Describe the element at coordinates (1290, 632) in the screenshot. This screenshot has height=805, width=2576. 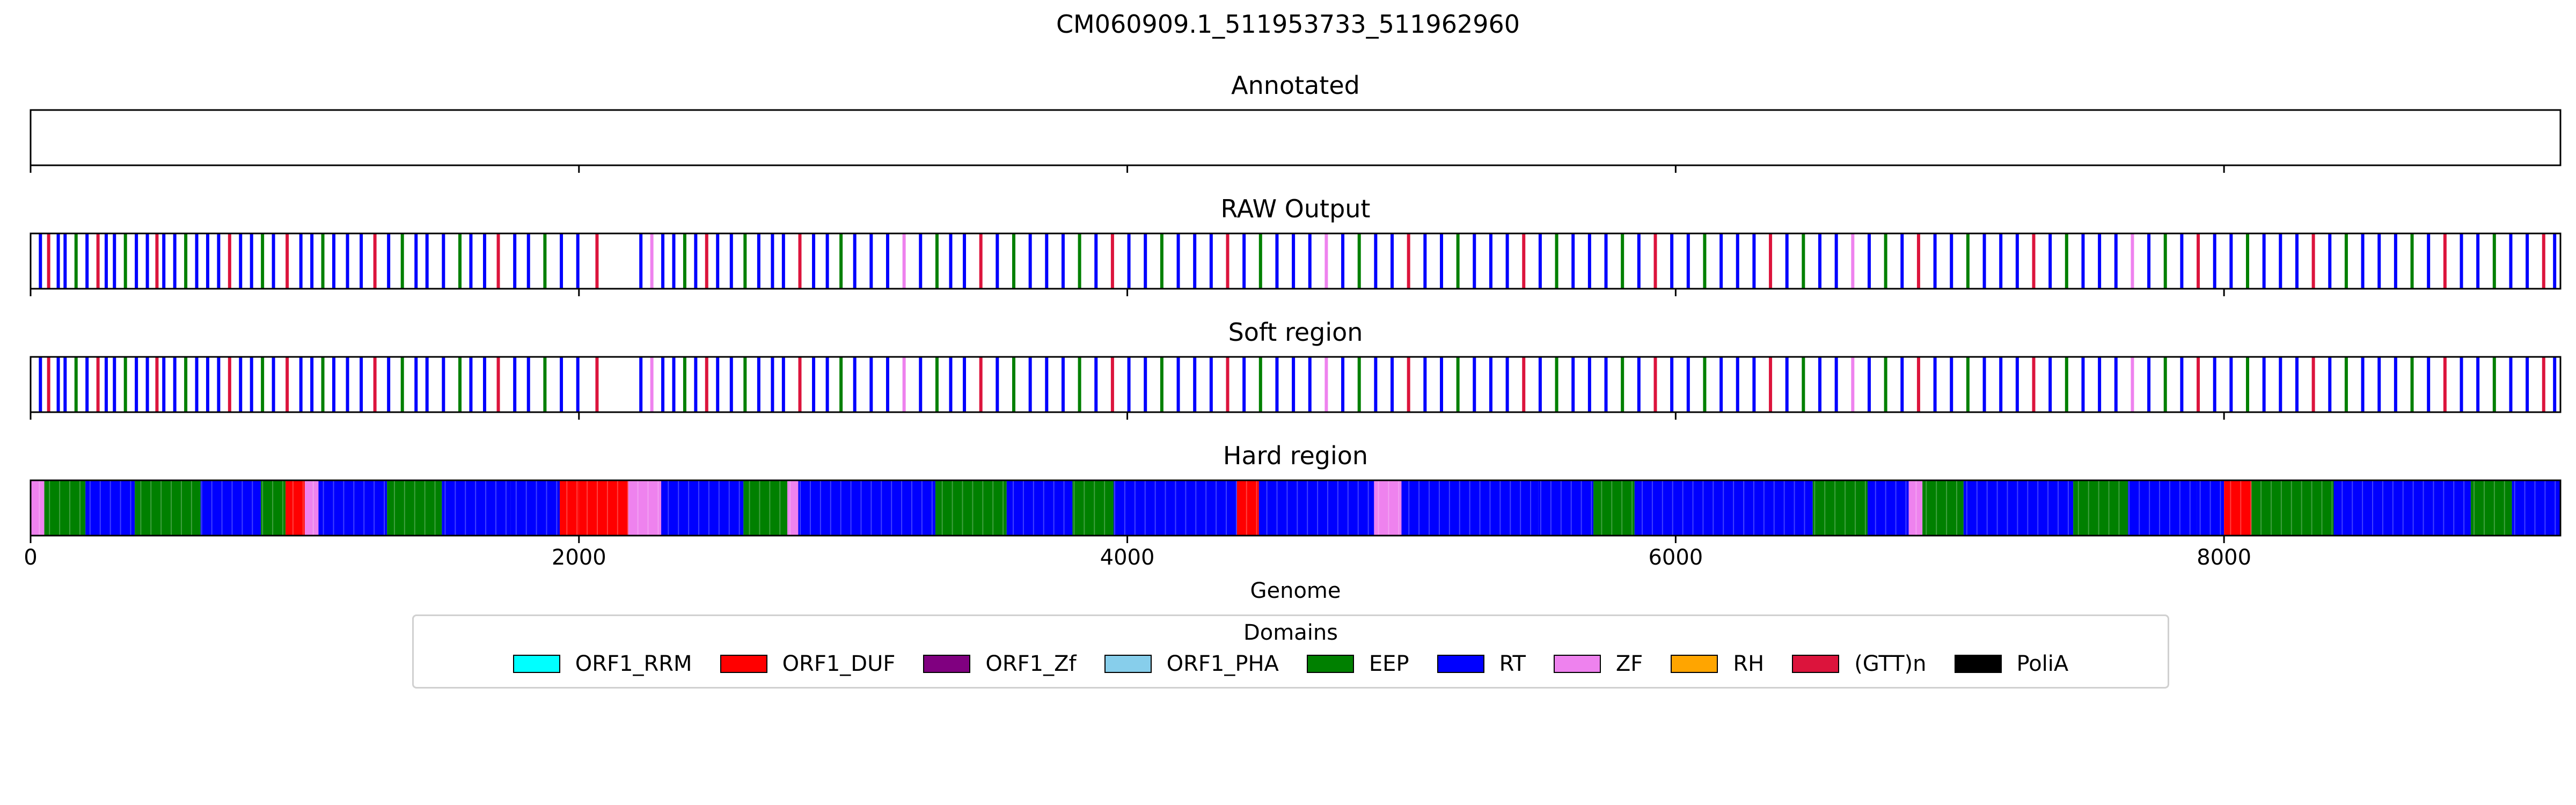
I see `legend-title: Domains` at that location.